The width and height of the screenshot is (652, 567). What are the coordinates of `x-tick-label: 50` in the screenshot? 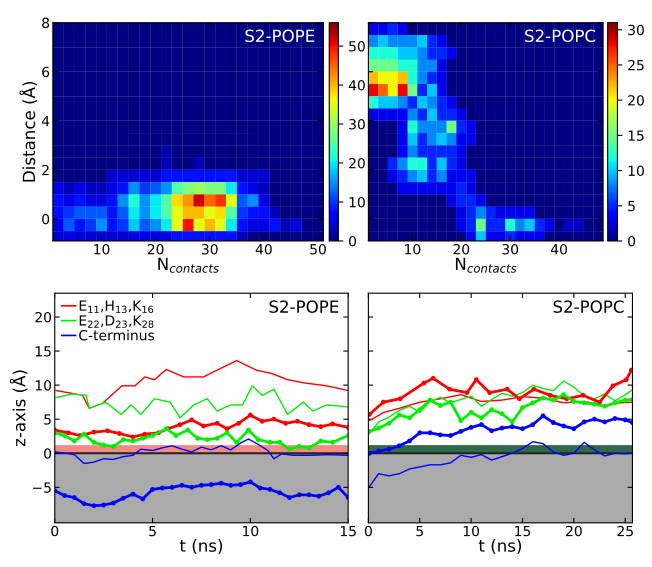 It's located at (318, 249).